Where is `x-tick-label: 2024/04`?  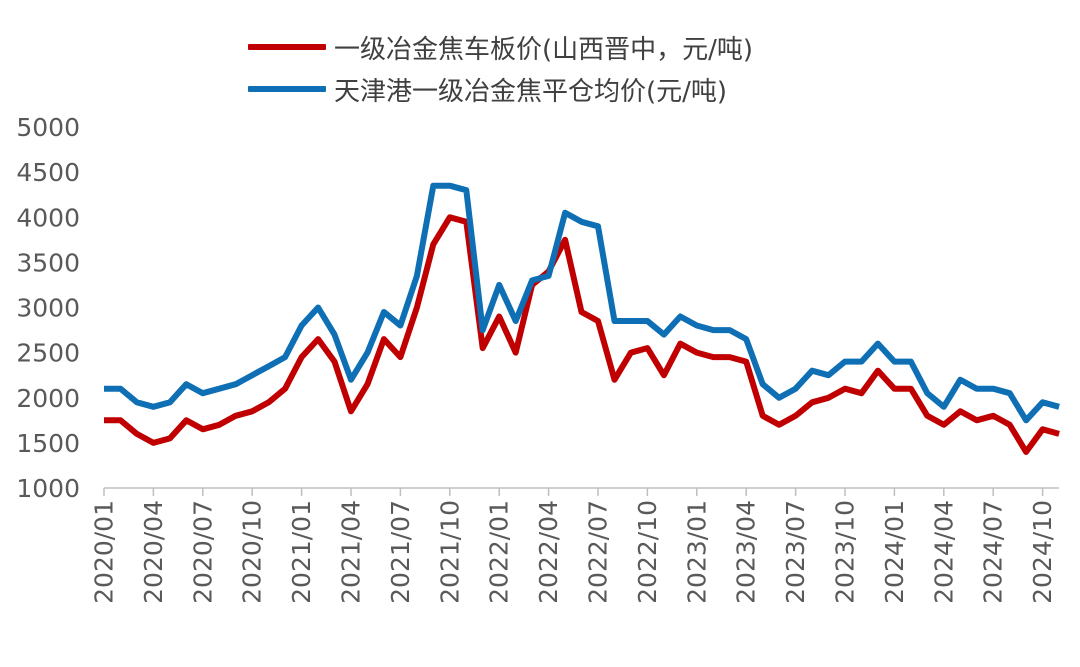
x-tick-label: 2024/04 is located at coordinates (943, 552).